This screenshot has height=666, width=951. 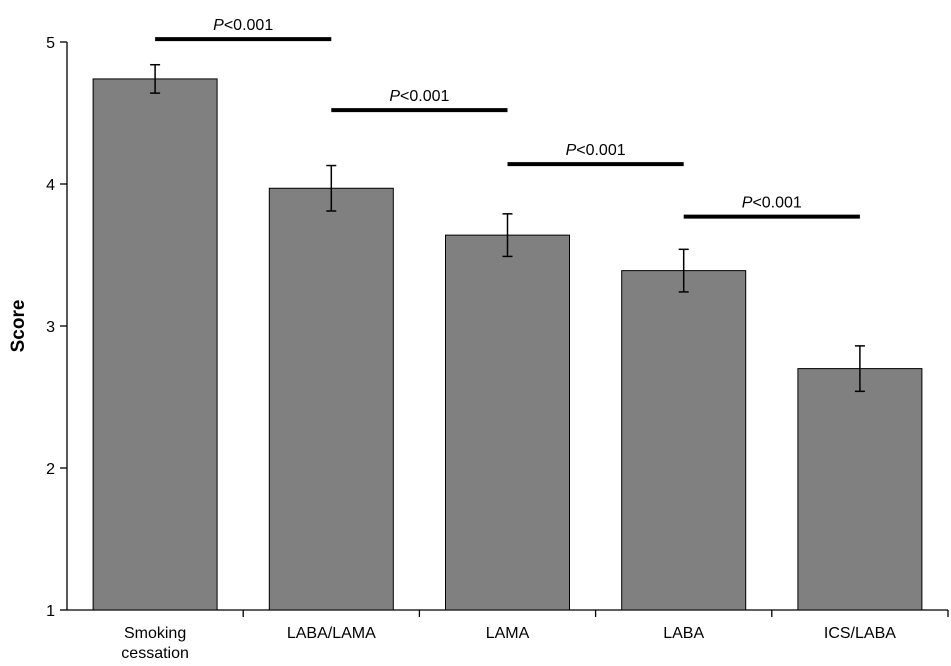 I want to click on y-tick-label: 2, so click(x=50, y=469).